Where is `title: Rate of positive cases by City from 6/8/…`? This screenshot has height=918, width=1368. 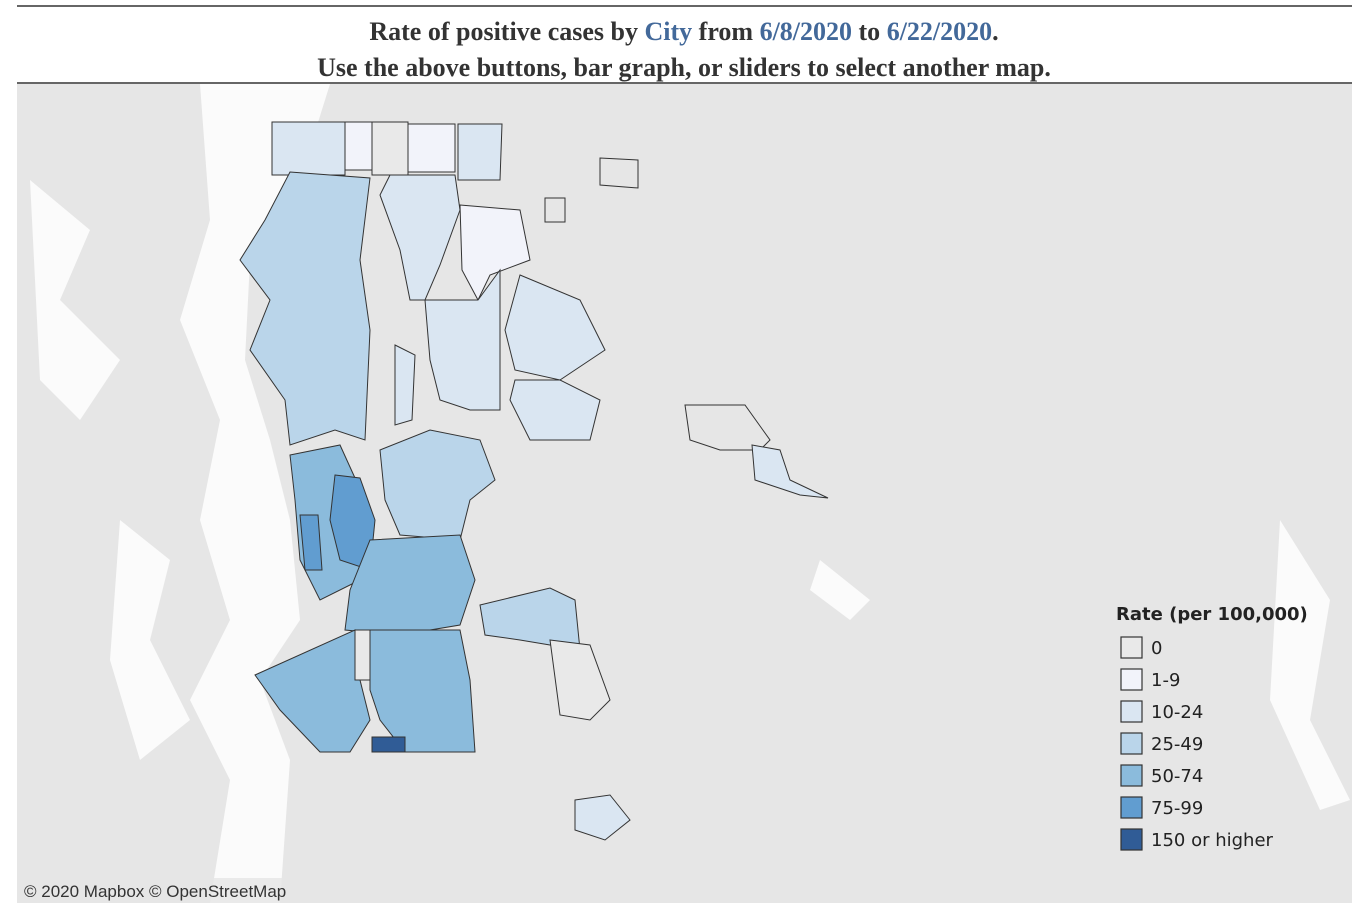 title: Rate of positive cases by City from 6/8/… is located at coordinates (683, 31).